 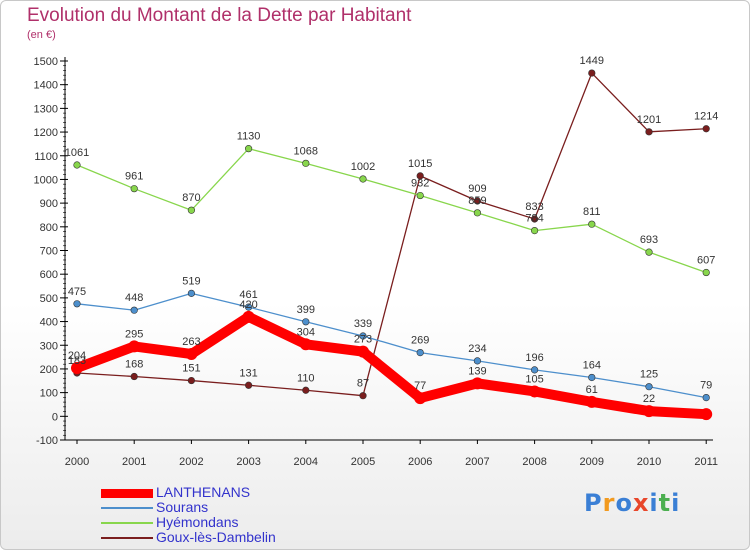 I want to click on legend-label: Goux-lès-Dambelin, so click(x=216, y=537).